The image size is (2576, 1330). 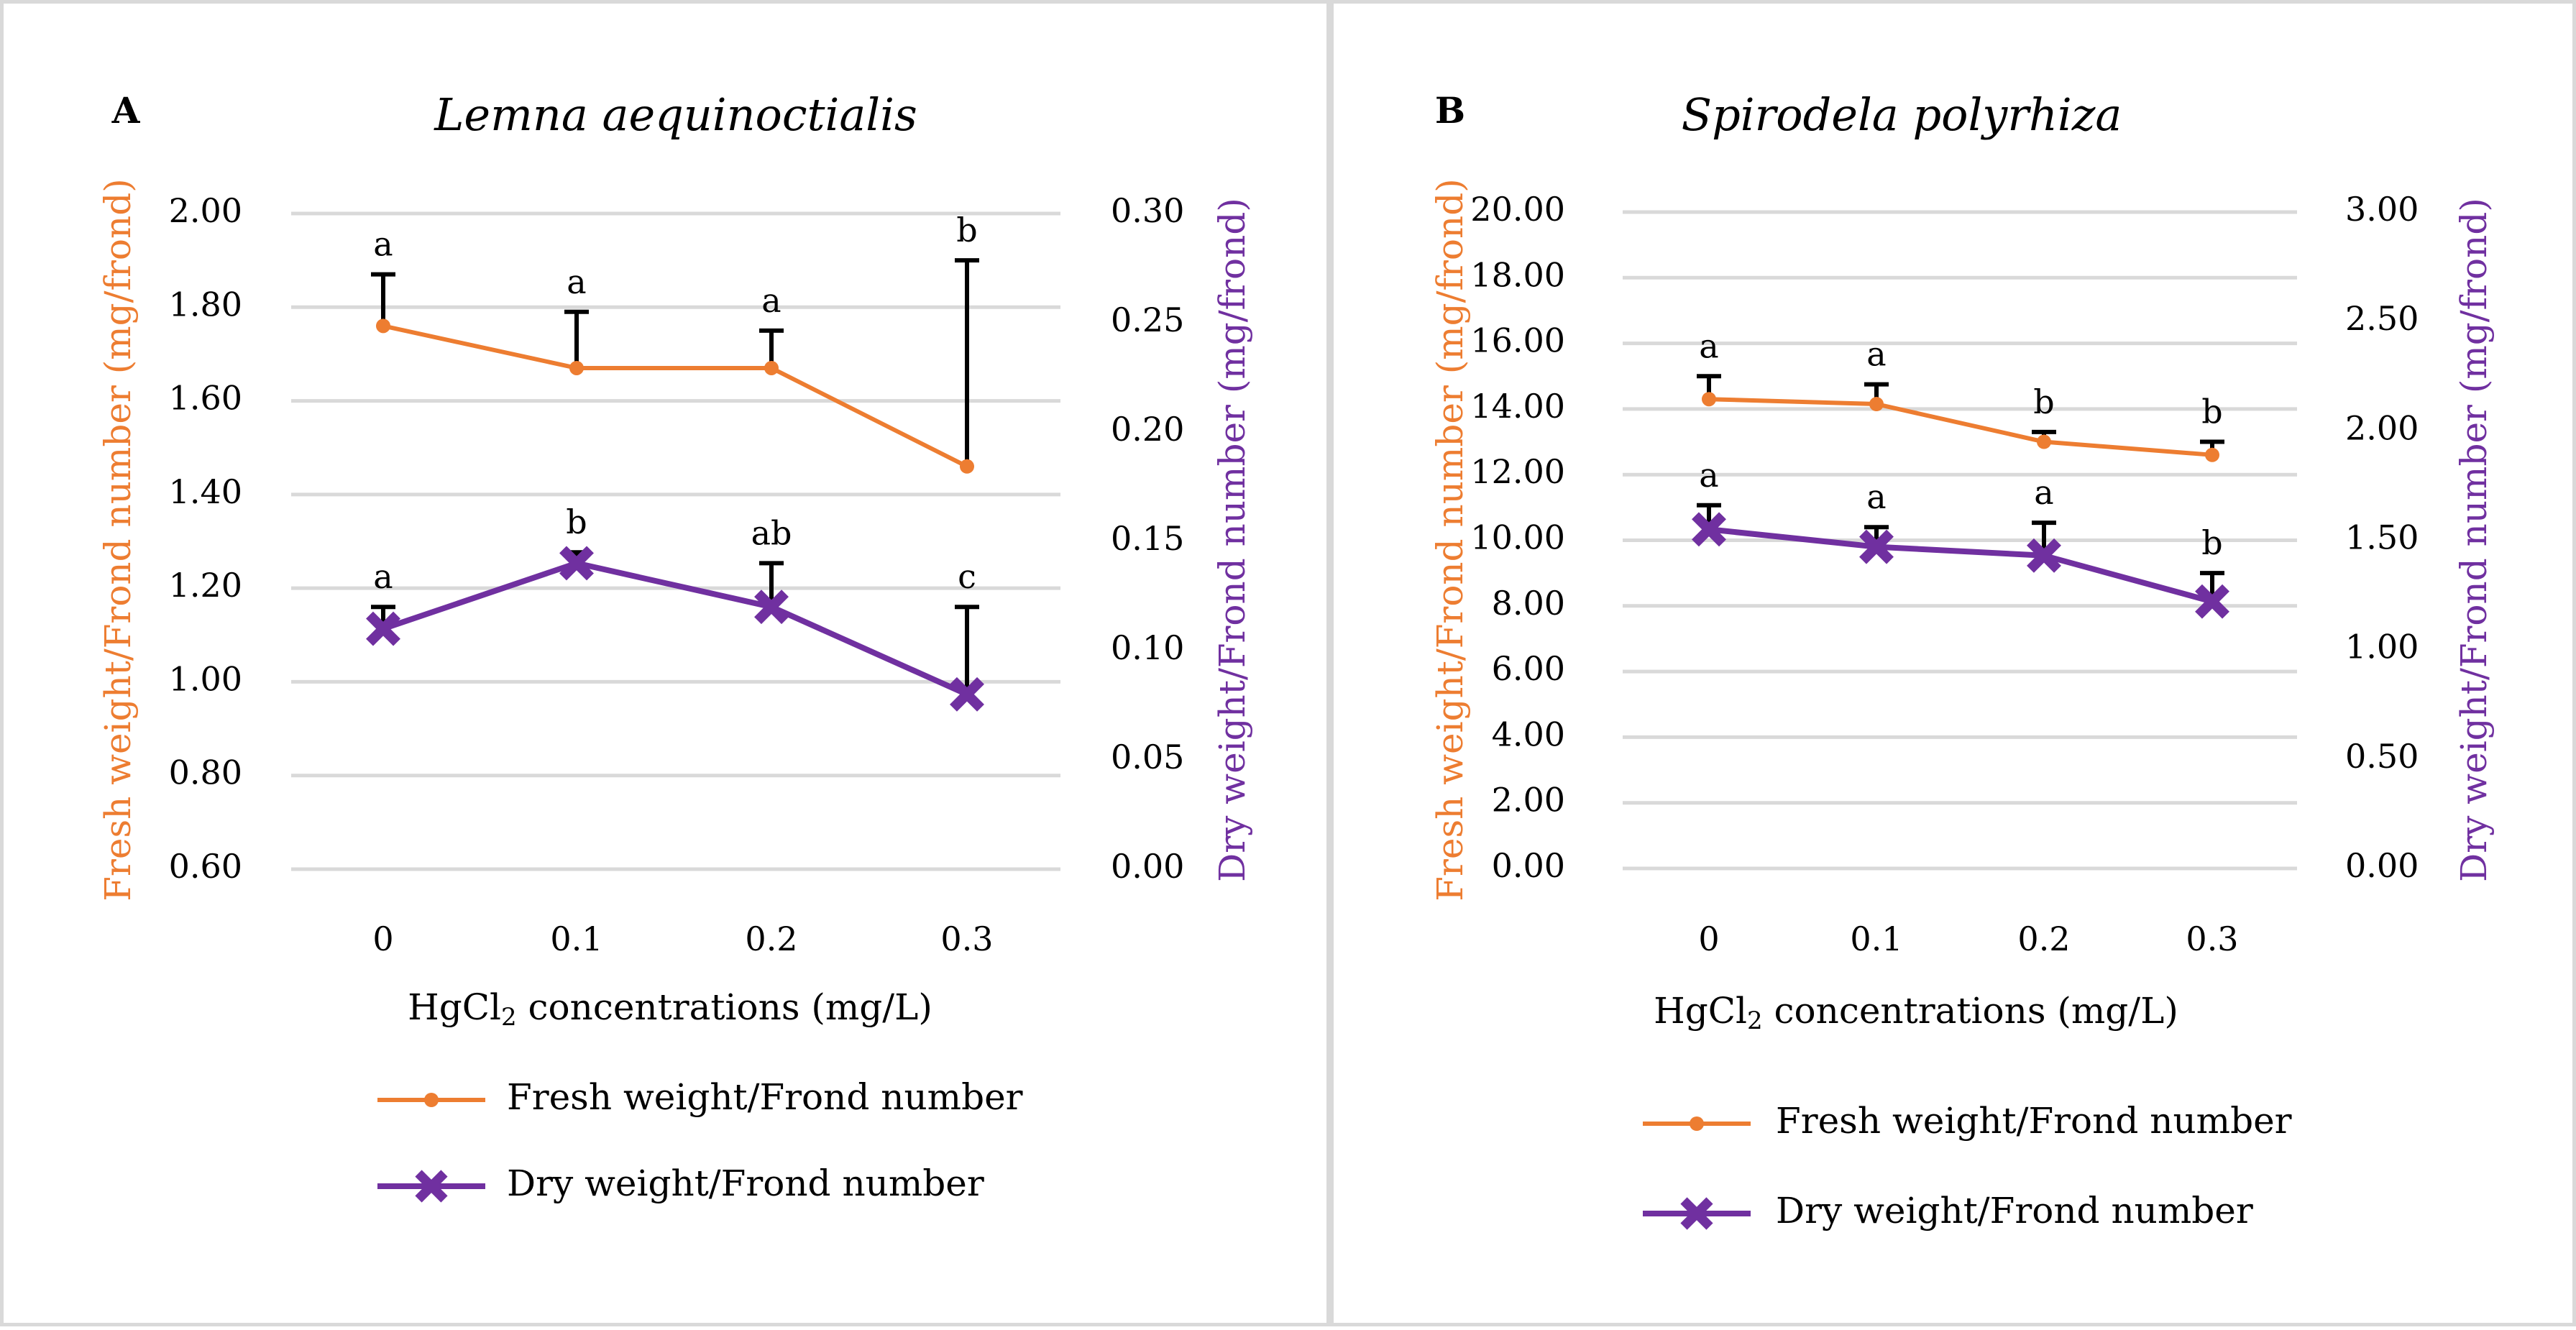 I want to click on y-left-tick-label: 16.00, so click(x=1517, y=340).